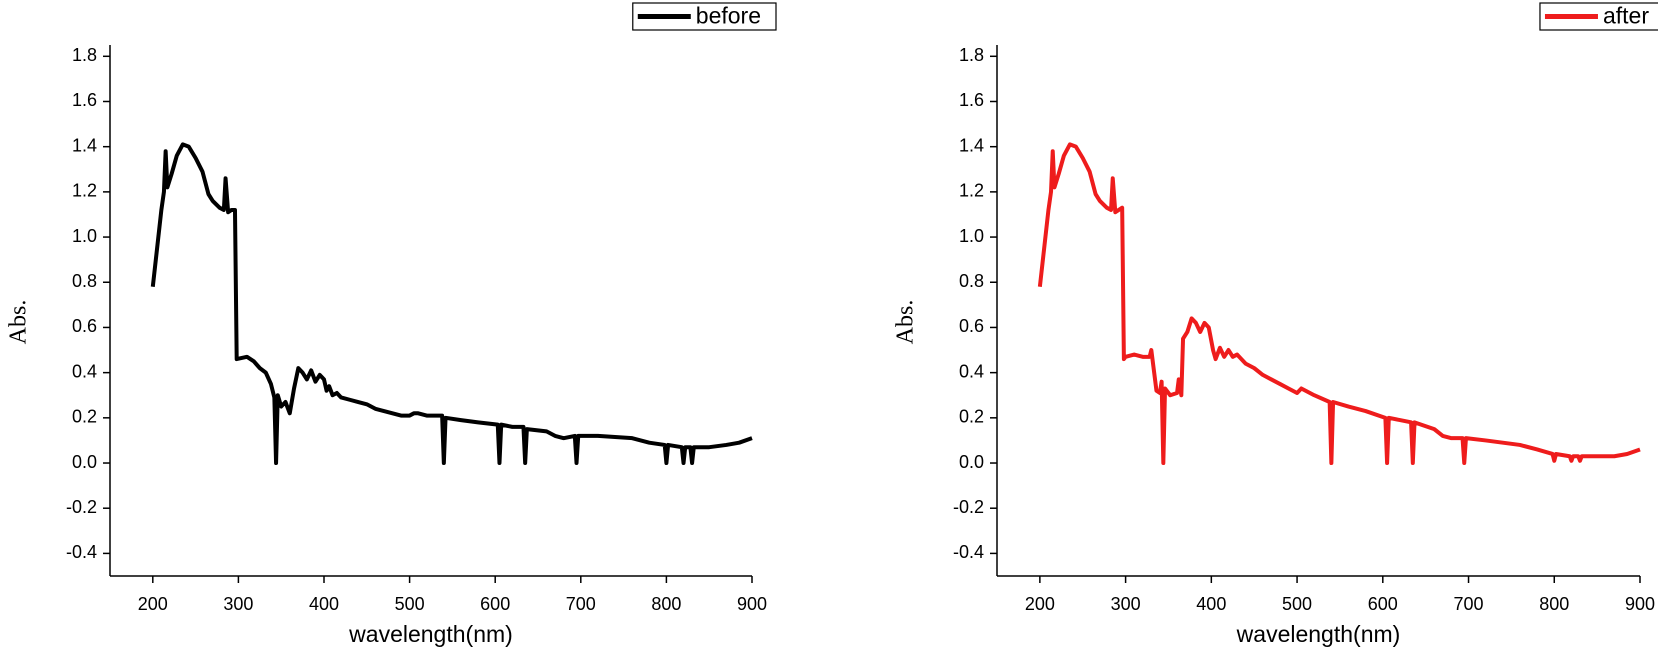  What do you see at coordinates (1626, 16) in the screenshot?
I see `legend-label: after` at bounding box center [1626, 16].